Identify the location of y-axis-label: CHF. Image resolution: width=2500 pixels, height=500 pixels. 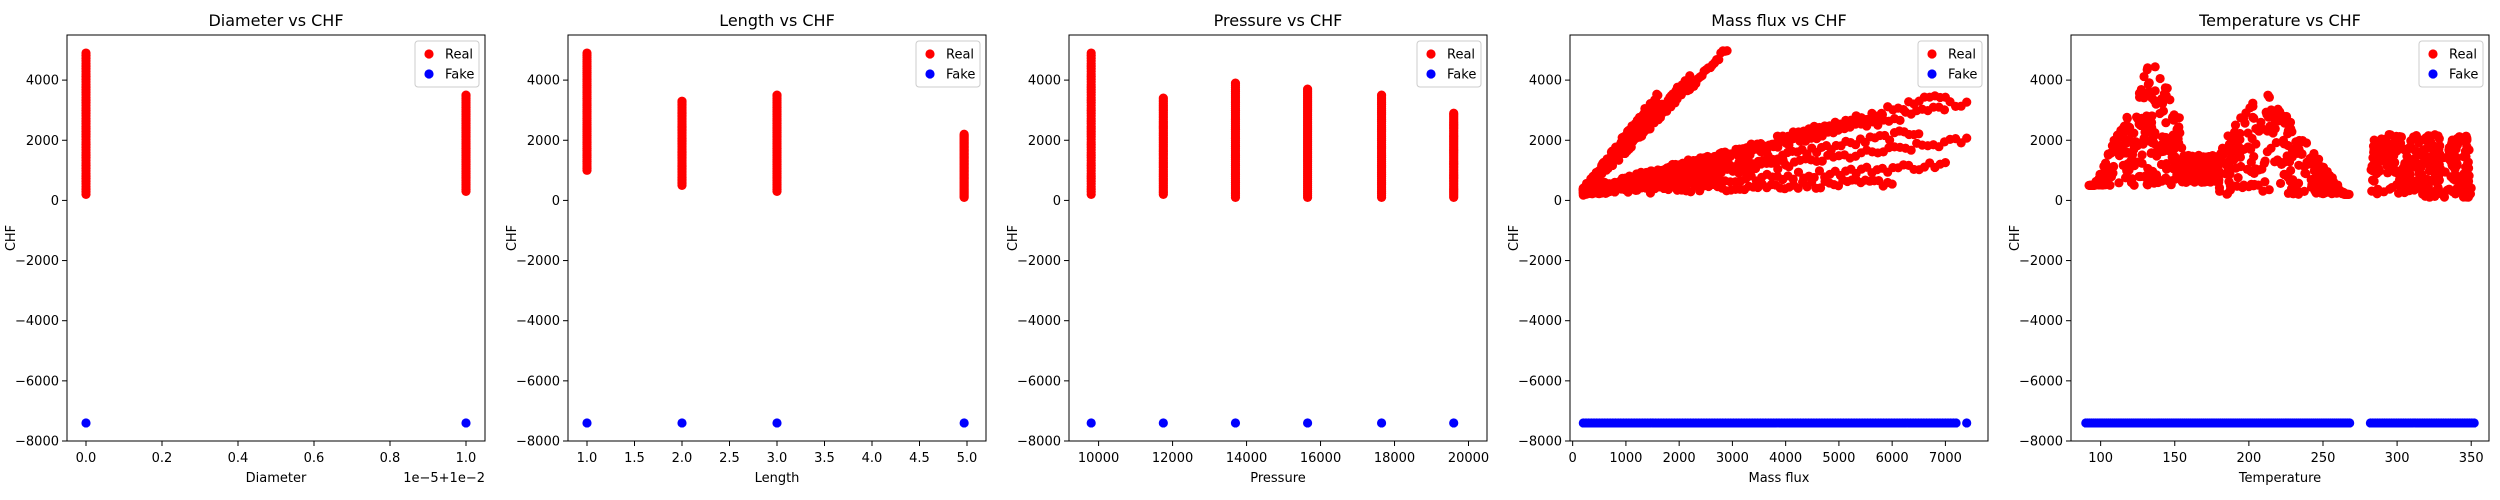
(1514, 238).